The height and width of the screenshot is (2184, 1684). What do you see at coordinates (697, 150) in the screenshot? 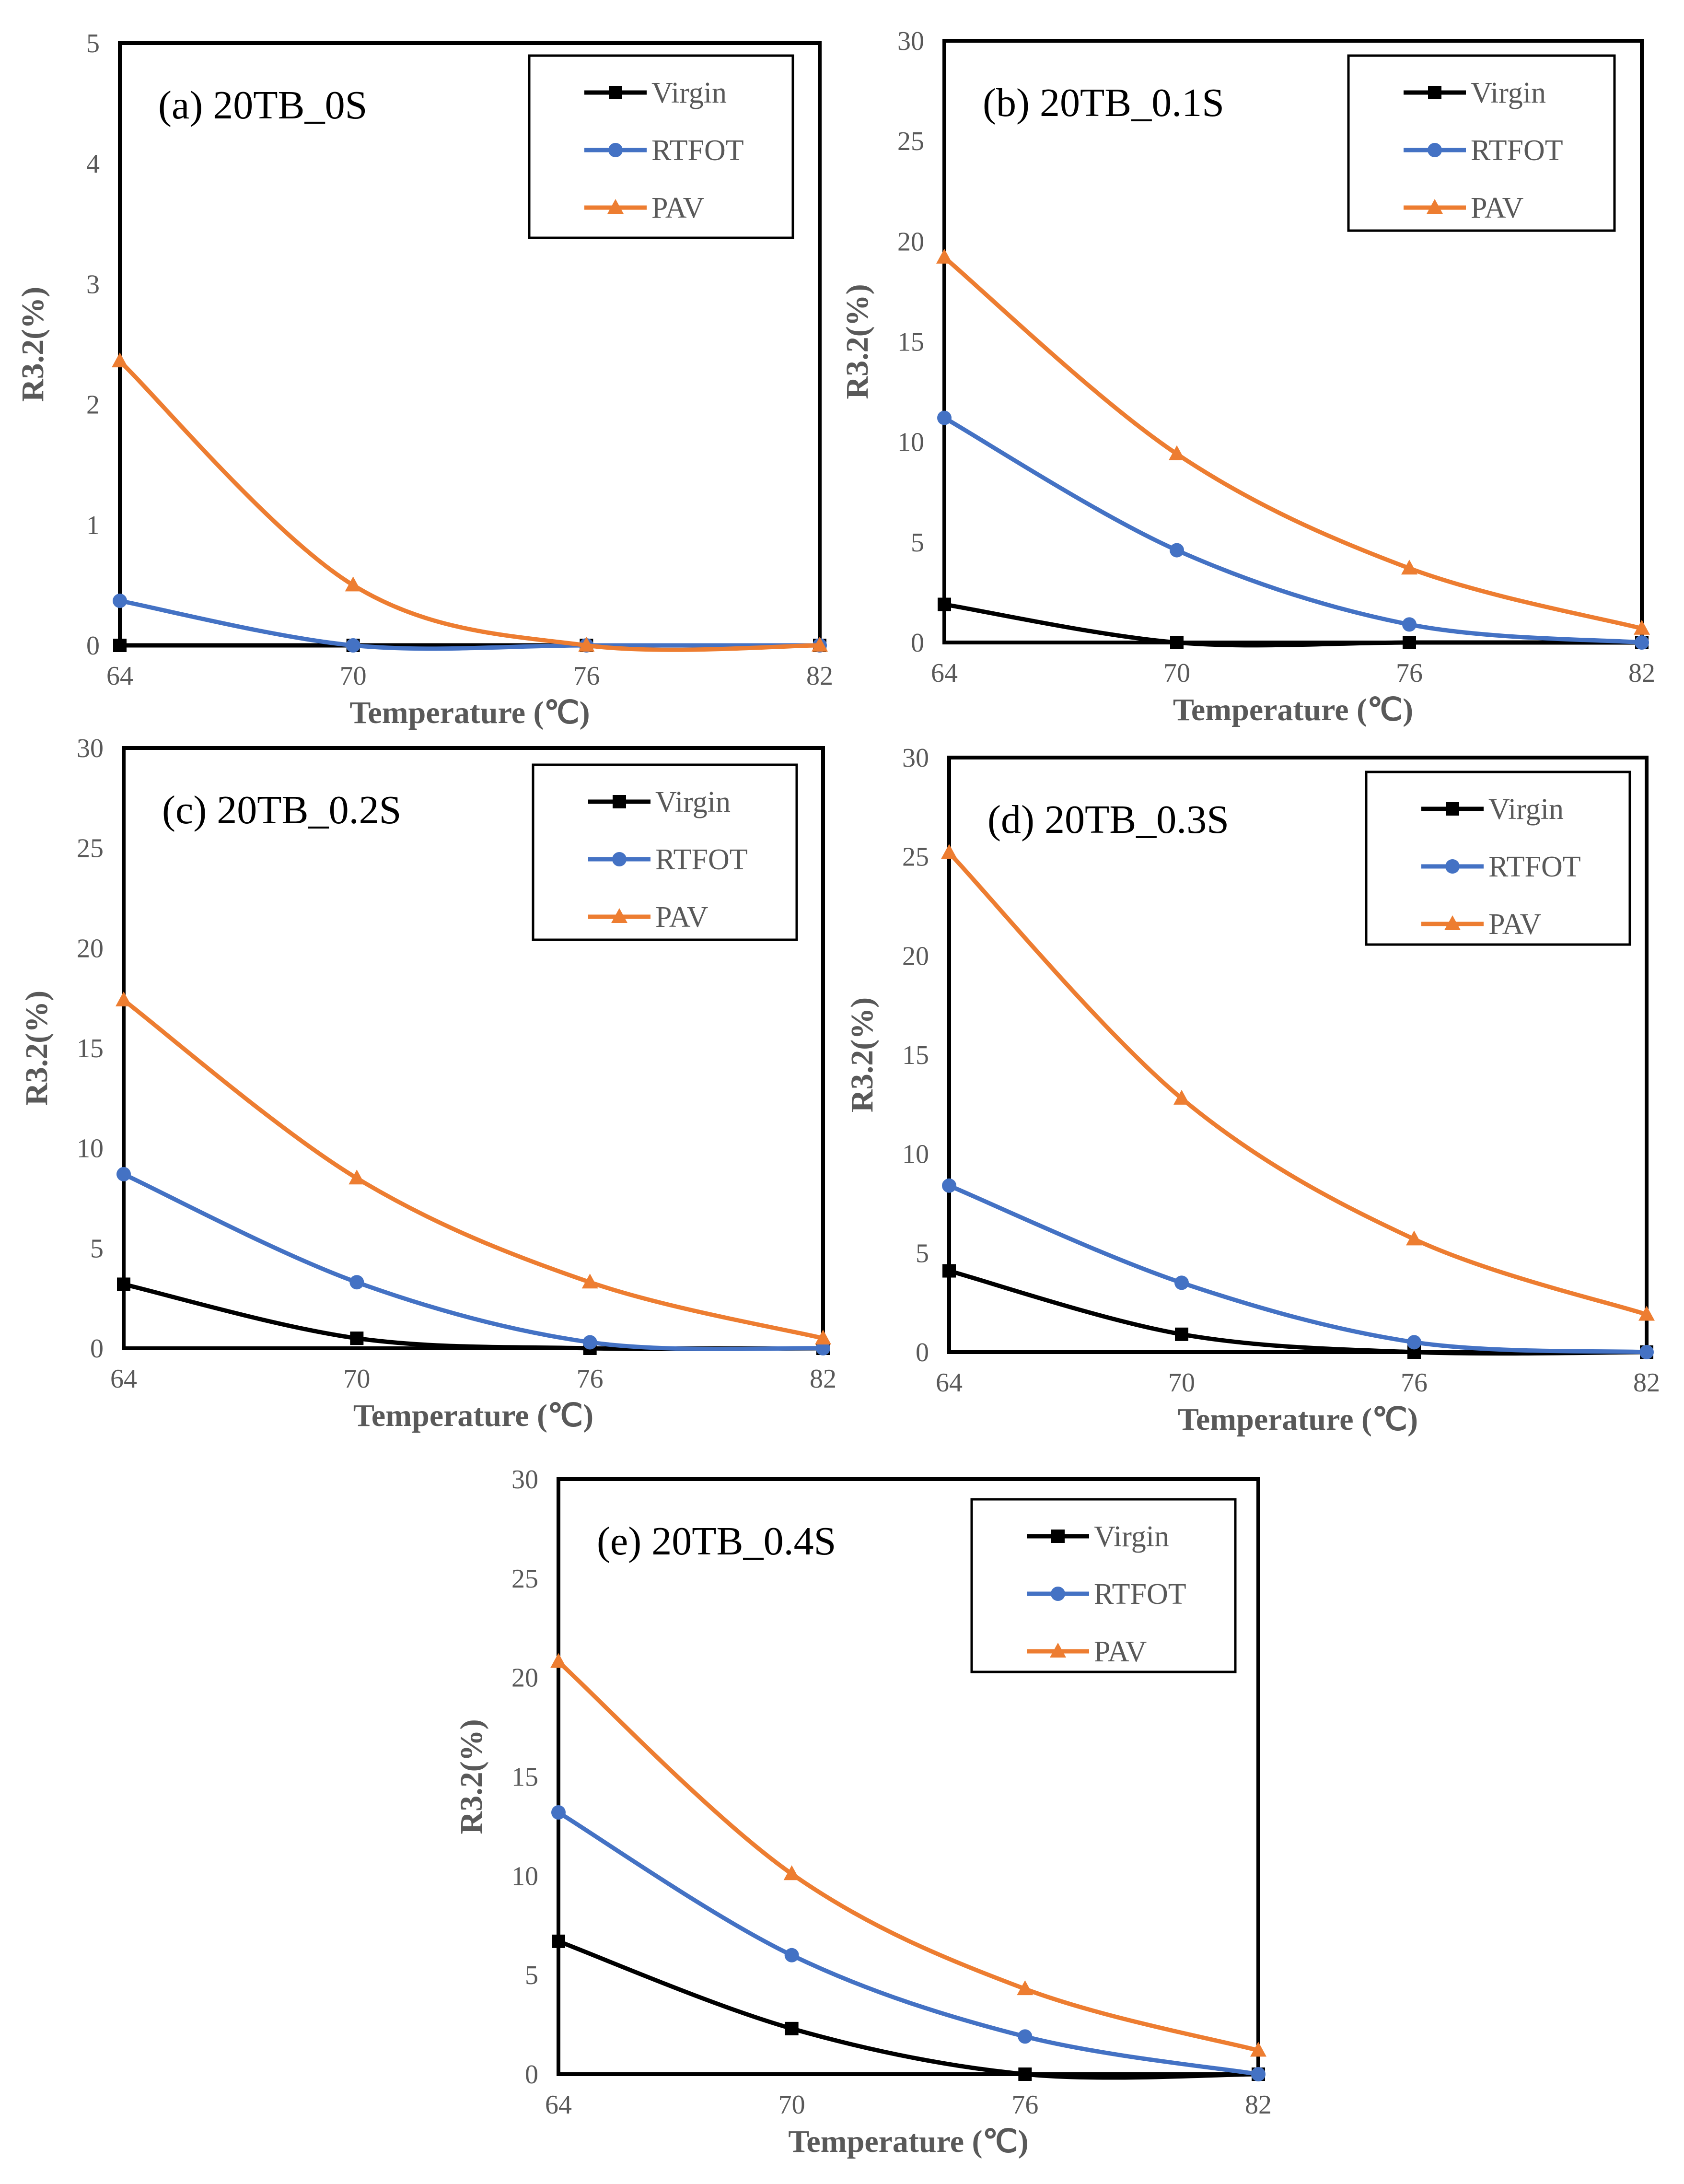
I see `legend-label-rtfot: RTFOT` at bounding box center [697, 150].